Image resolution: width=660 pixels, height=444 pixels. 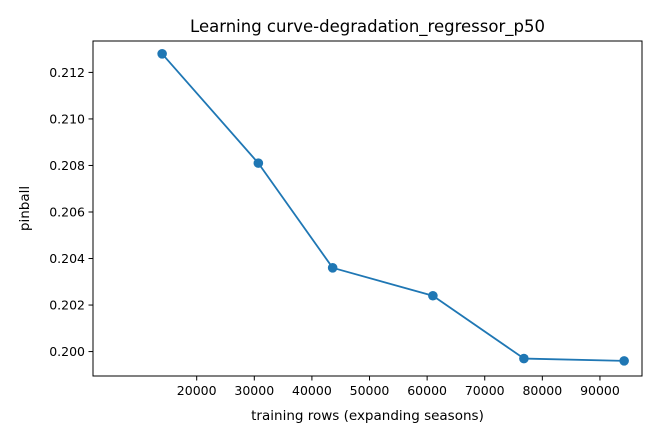 I want to click on x-tick-label: 50000, so click(x=370, y=390).